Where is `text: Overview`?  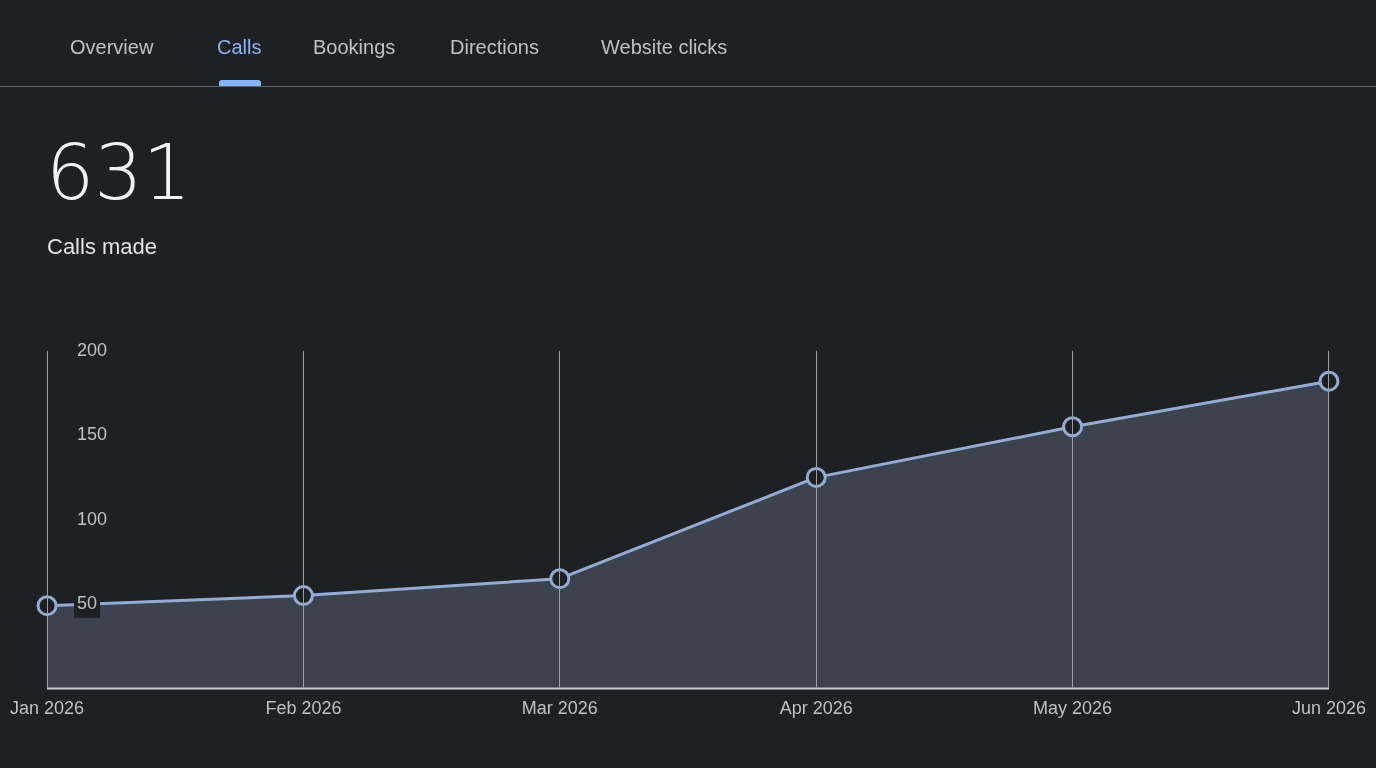 text: Overview is located at coordinates (112, 47).